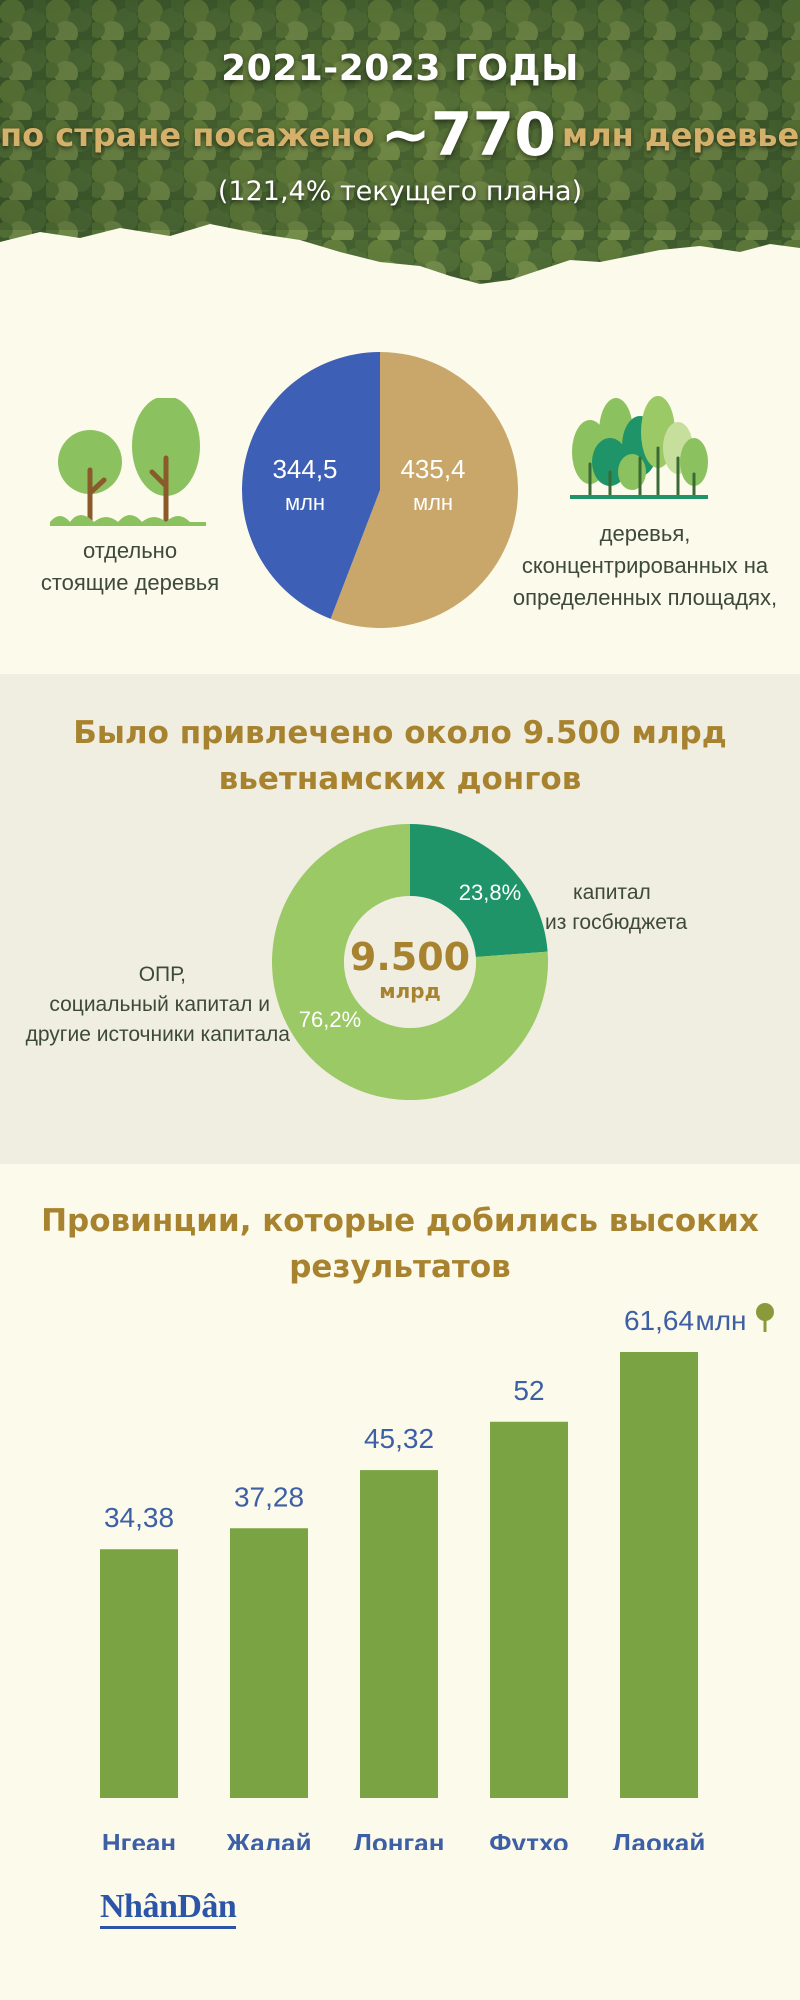 The image size is (800, 2000). Describe the element at coordinates (268, 1839) in the screenshot. I see `bar-category-label: Жалай` at that location.